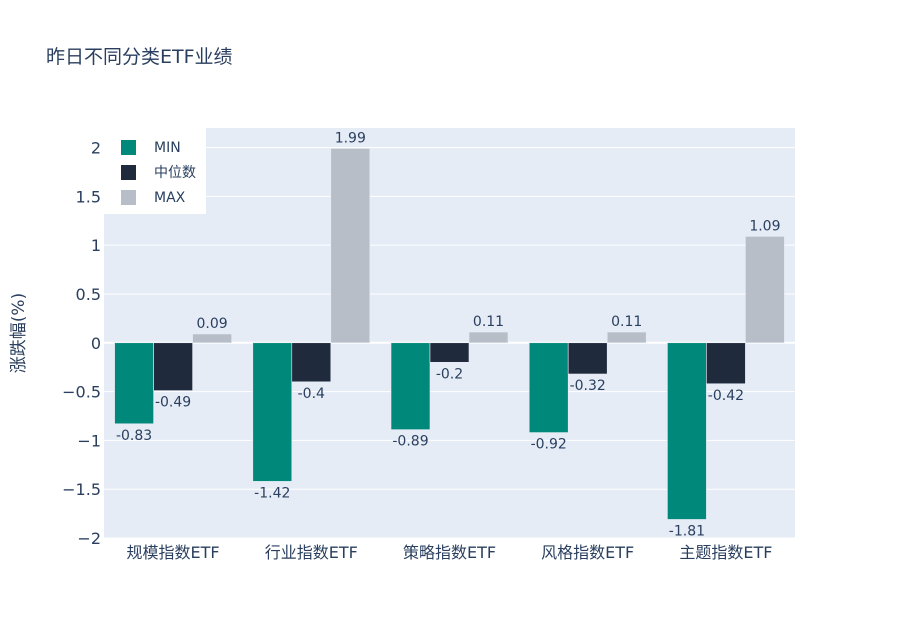  Describe the element at coordinates (587, 552) in the screenshot. I see `x-tick-label: 风格指数ETF` at that location.